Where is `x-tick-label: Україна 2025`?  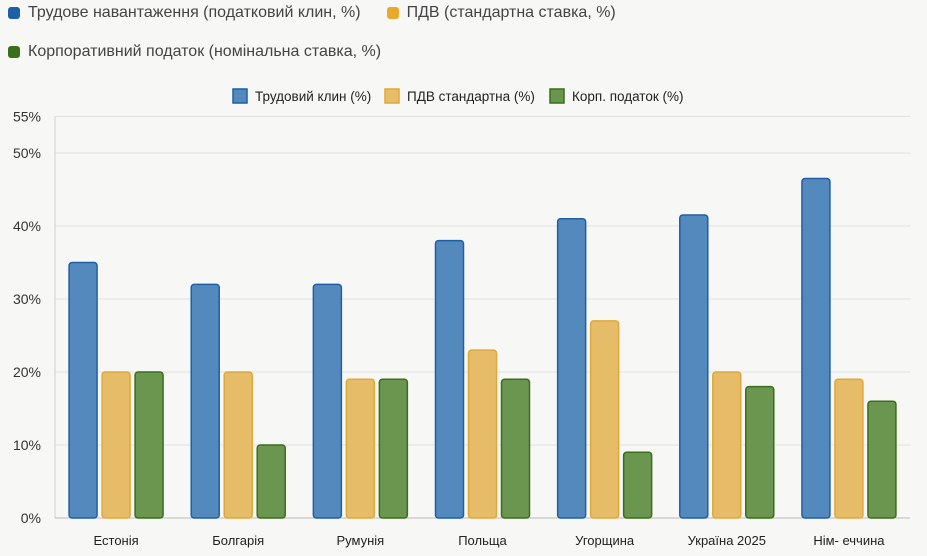
x-tick-label: Україна 2025 is located at coordinates (727, 540).